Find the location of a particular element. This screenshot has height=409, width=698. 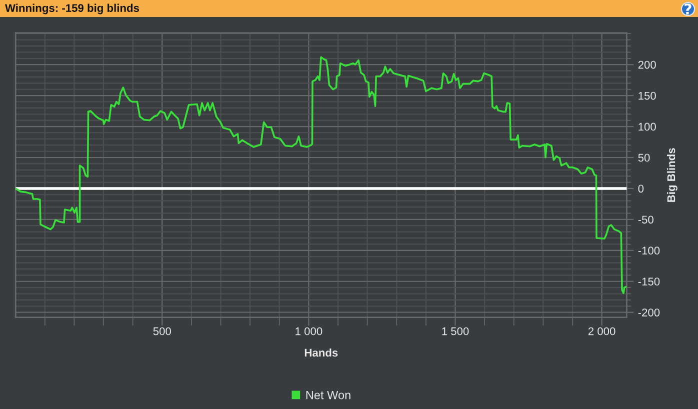

x-tick-label: 1 000 is located at coordinates (309, 331).